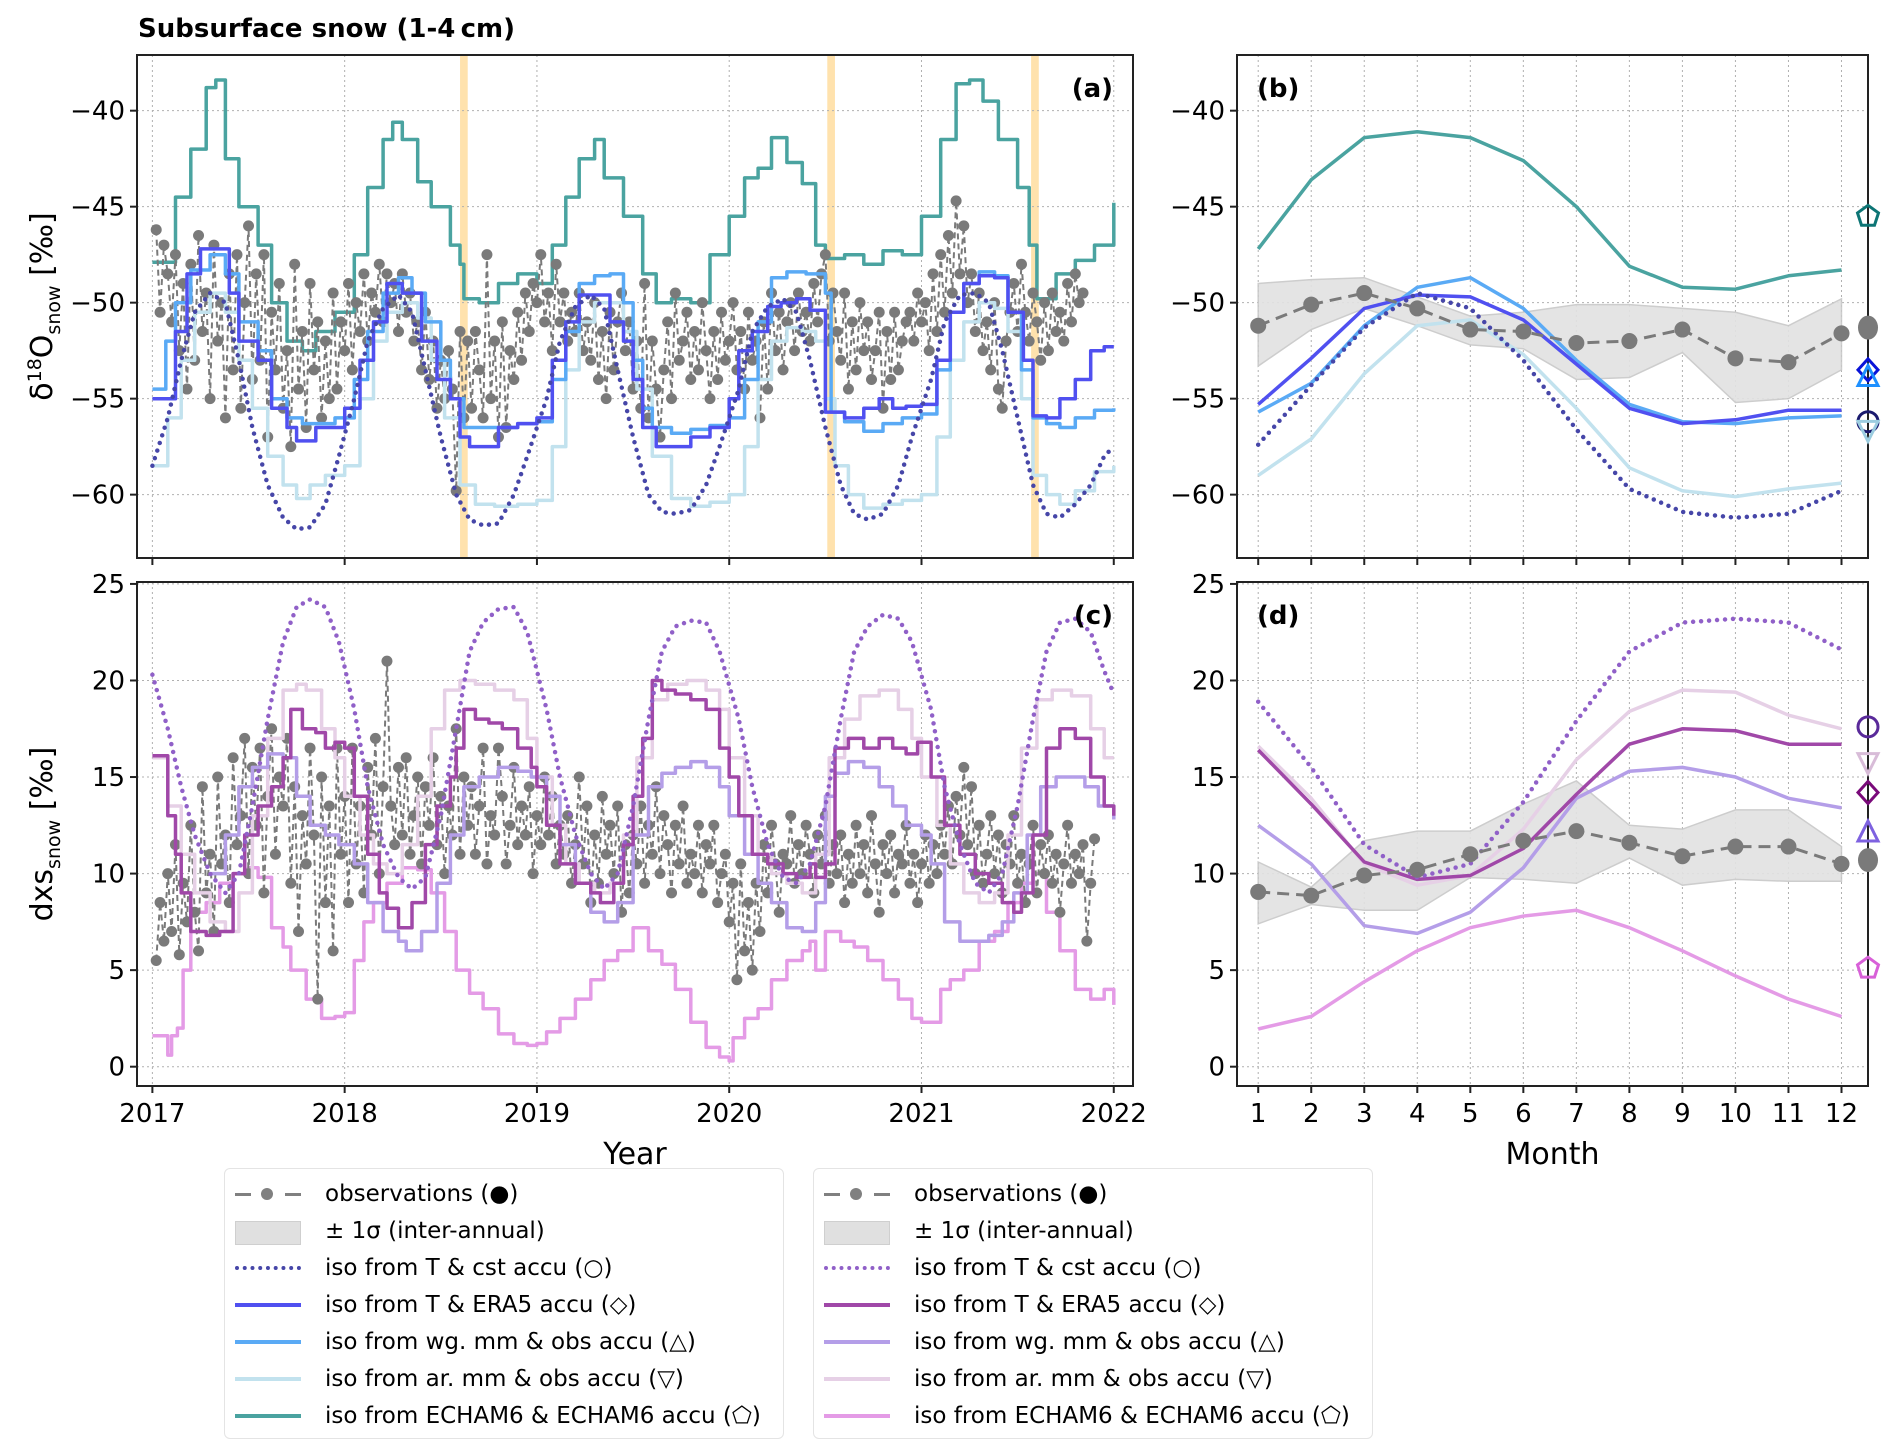 This screenshot has height=1451, width=1892. What do you see at coordinates (504, 1193) in the screenshot?
I see `legend-item-obs: observations (●)` at bounding box center [504, 1193].